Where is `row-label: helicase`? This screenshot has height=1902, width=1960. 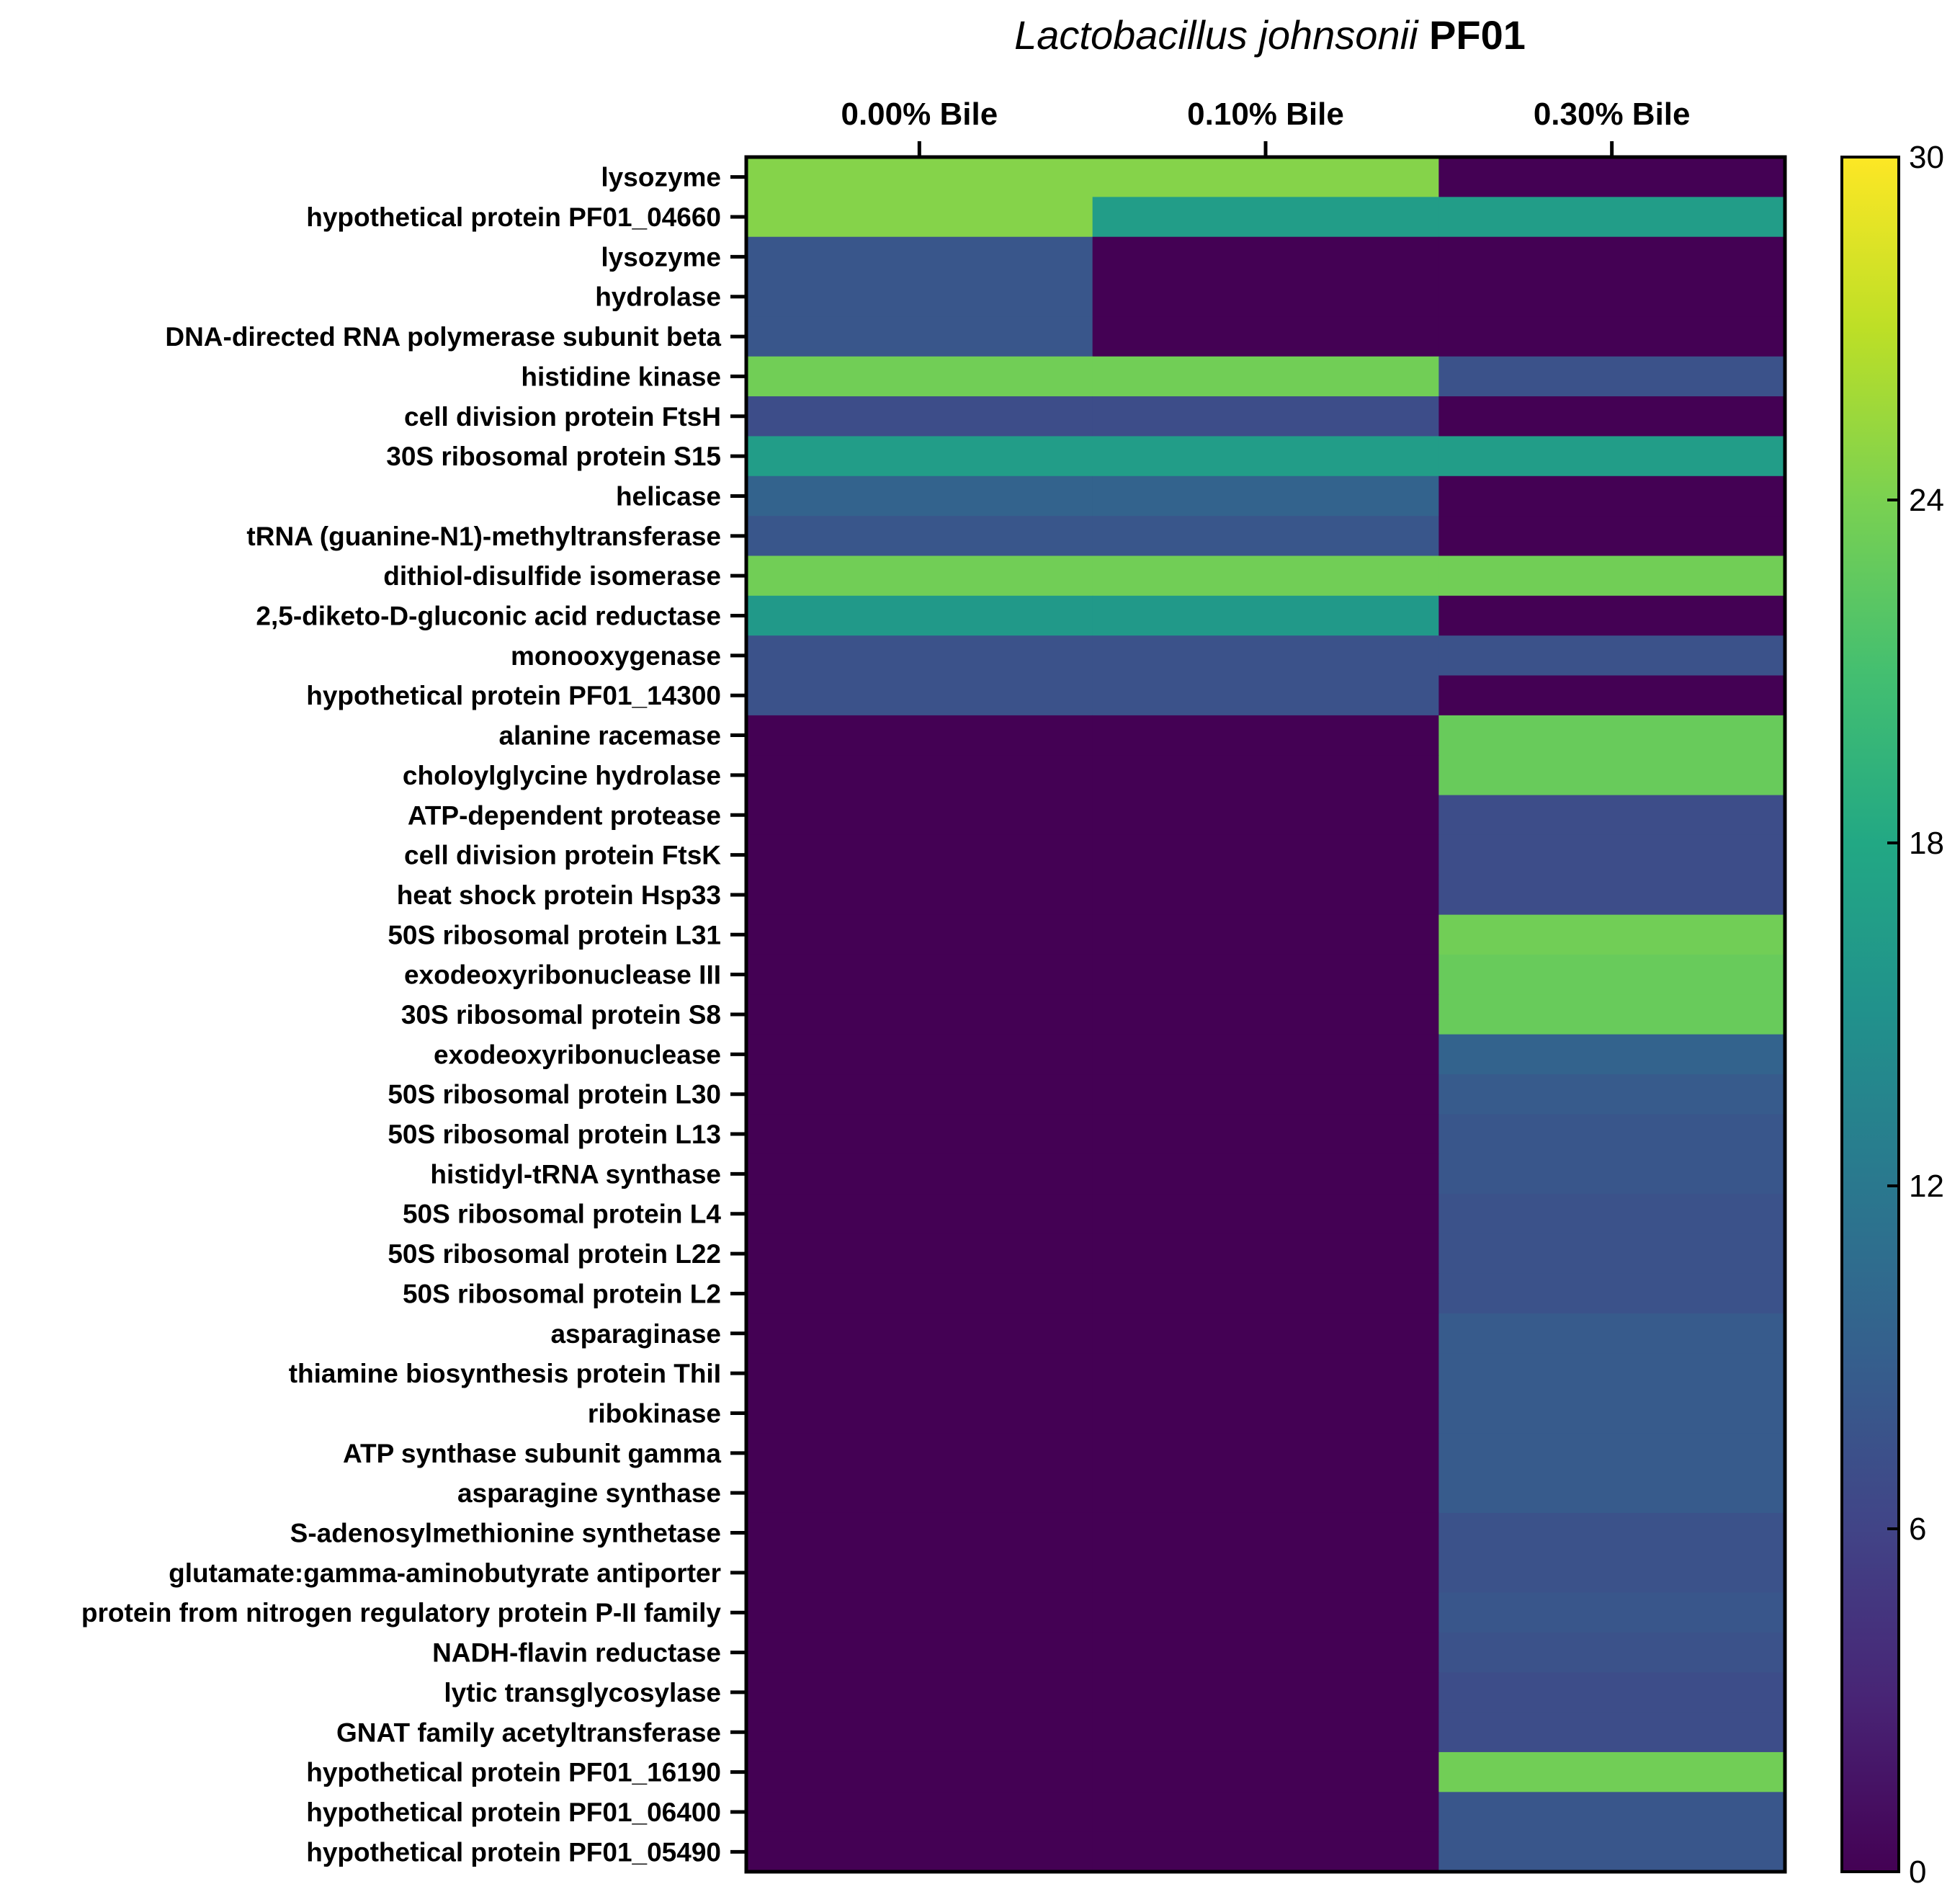 row-label: helicase is located at coordinates (668, 496).